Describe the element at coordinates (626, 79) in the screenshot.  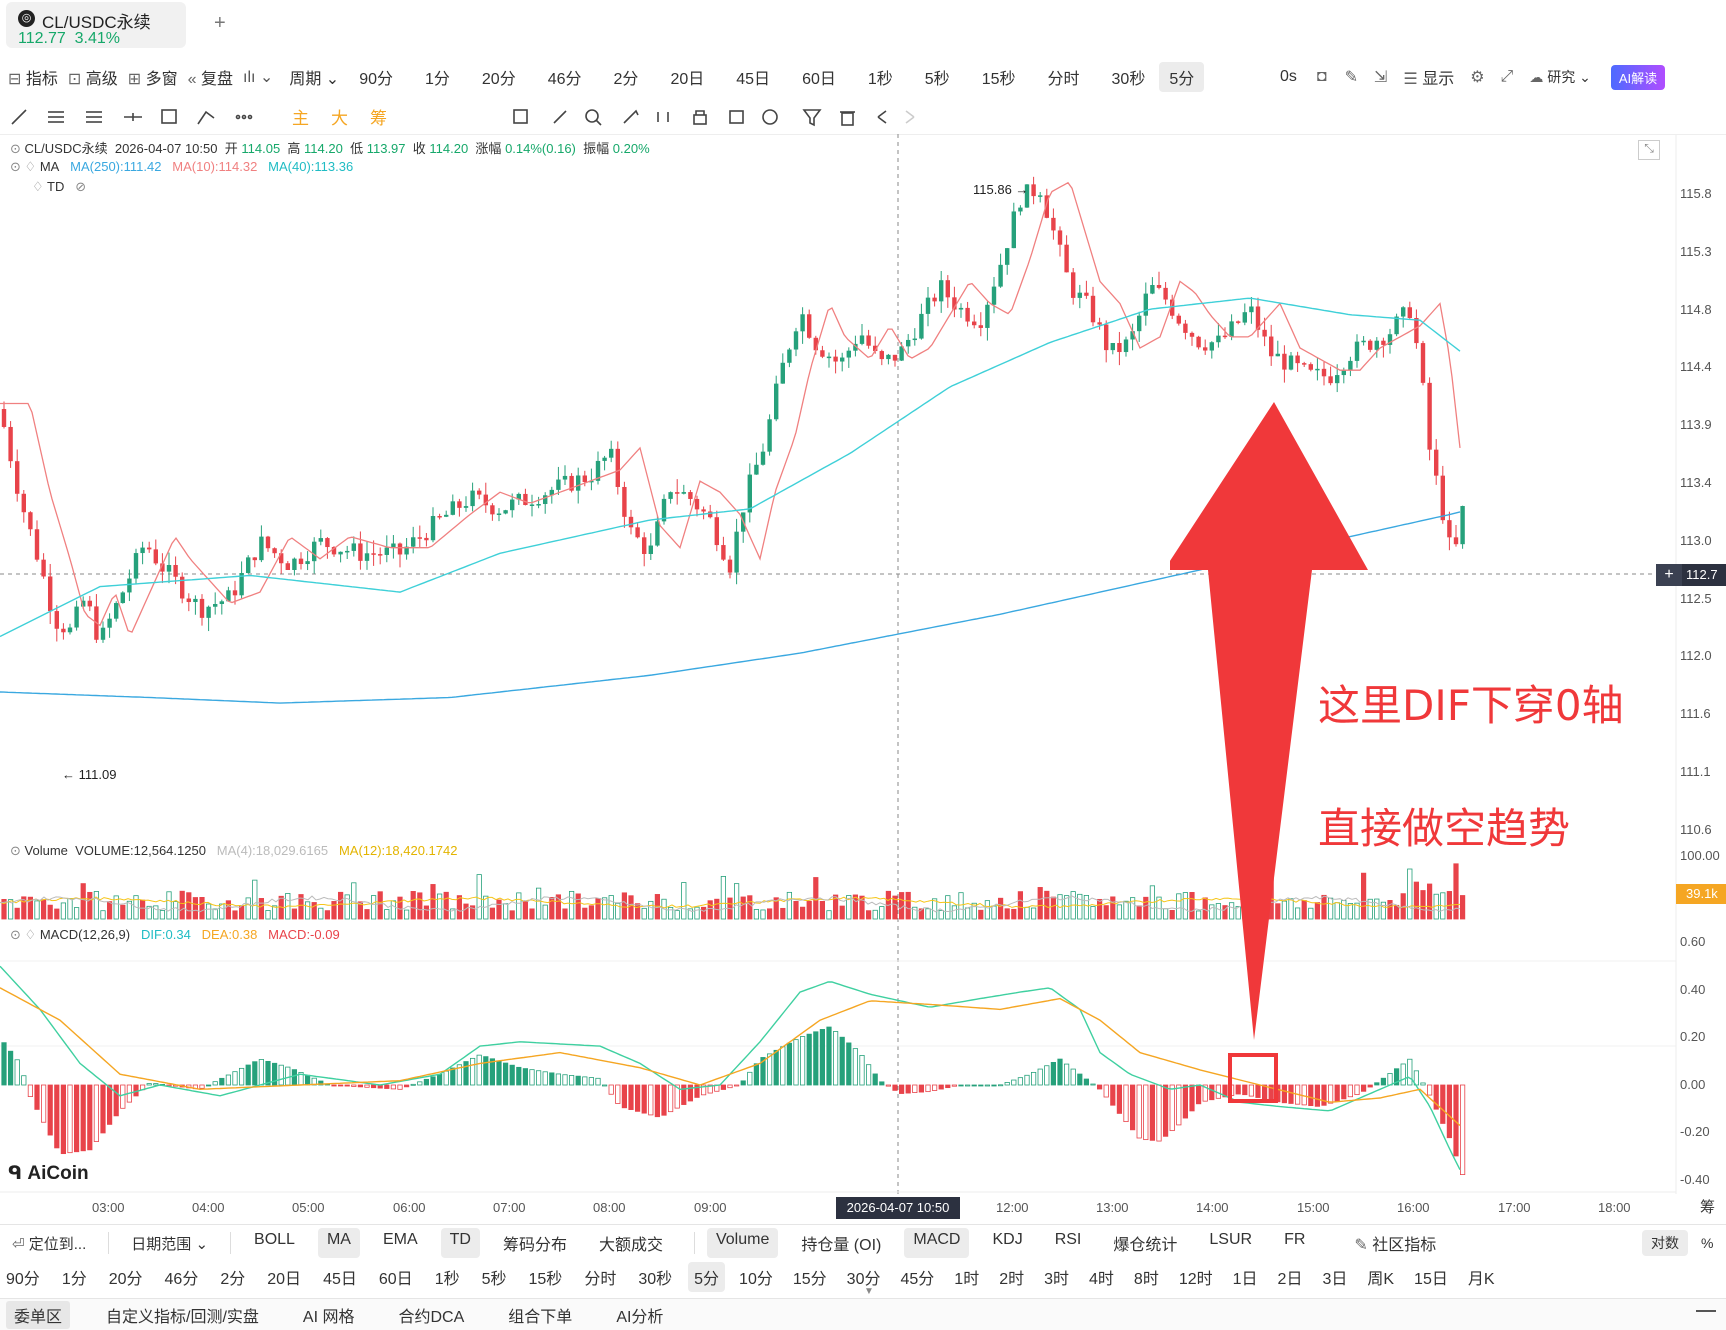
I see `period-2分: 2分` at that location.